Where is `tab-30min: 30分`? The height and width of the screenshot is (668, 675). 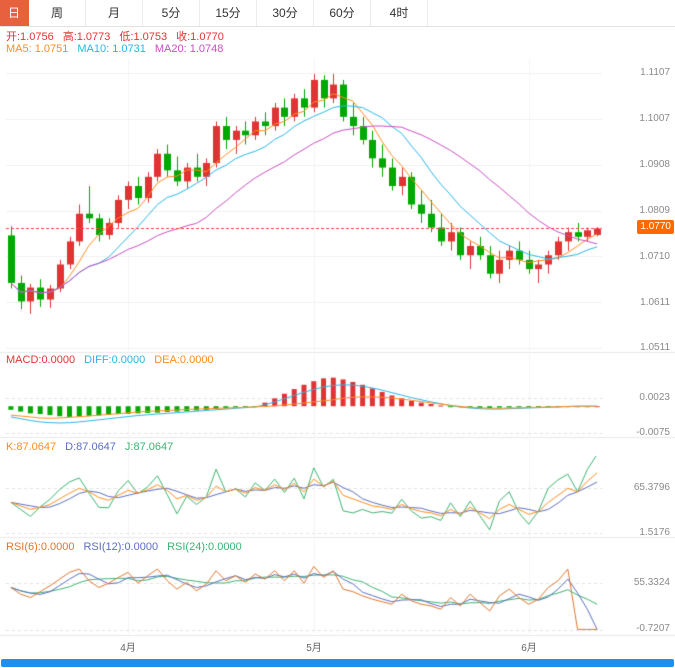 tab-30min: 30分 is located at coordinates (285, 13).